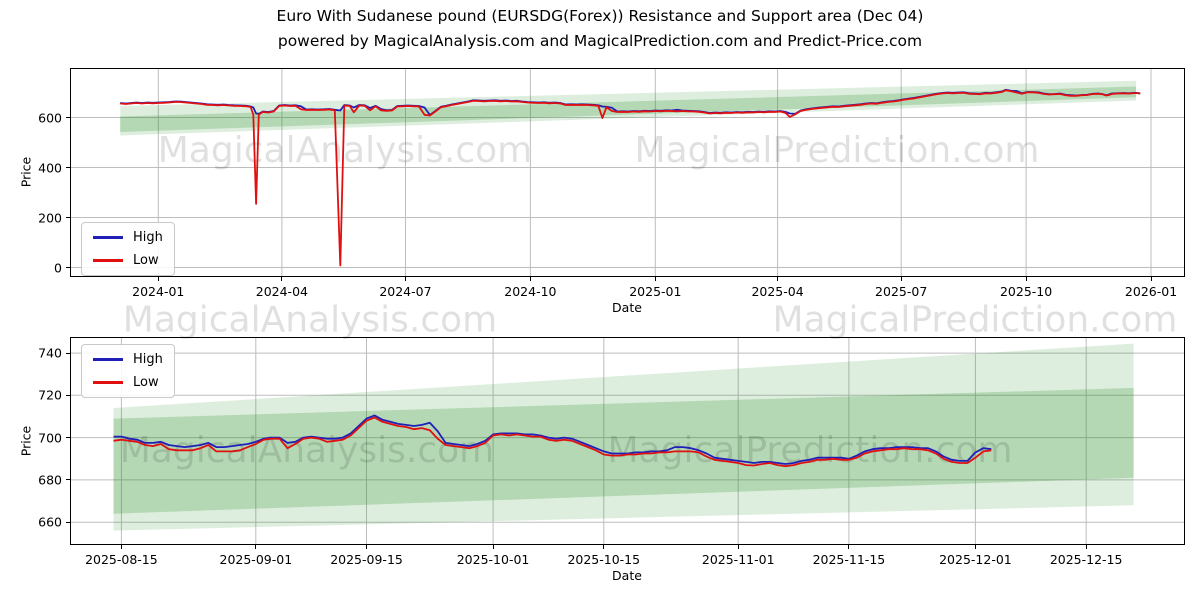 This screenshot has height=600, width=1200. What do you see at coordinates (1086, 559) in the screenshot?
I see `x-tick-label: 2025-12-15` at bounding box center [1086, 559].